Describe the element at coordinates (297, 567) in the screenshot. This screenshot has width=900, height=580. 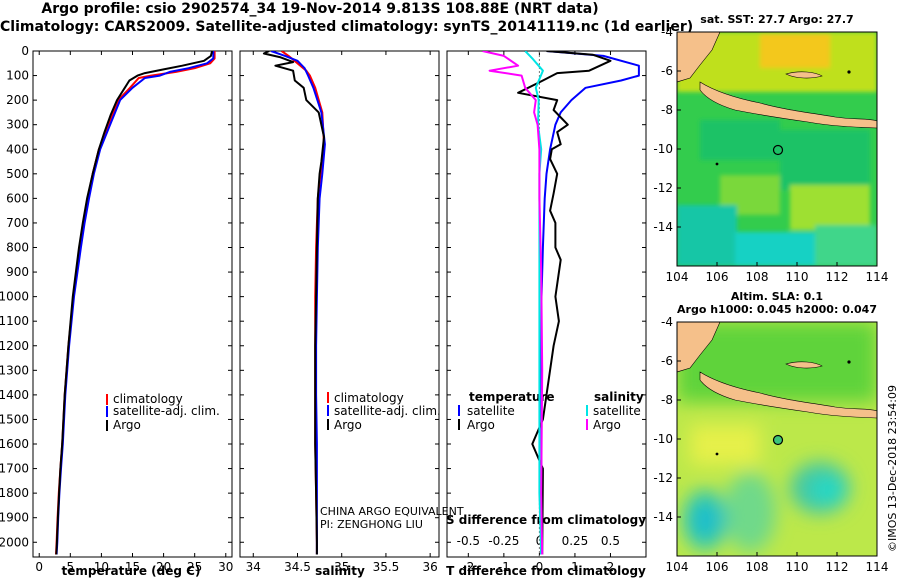
I see `salinity-x-tick-label: 34.5` at that location.